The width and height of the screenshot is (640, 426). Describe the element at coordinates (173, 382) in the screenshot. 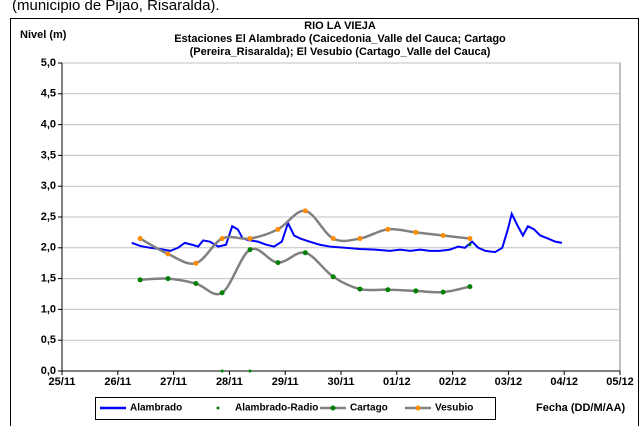

I see `x-tick-label: 27/11` at that location.